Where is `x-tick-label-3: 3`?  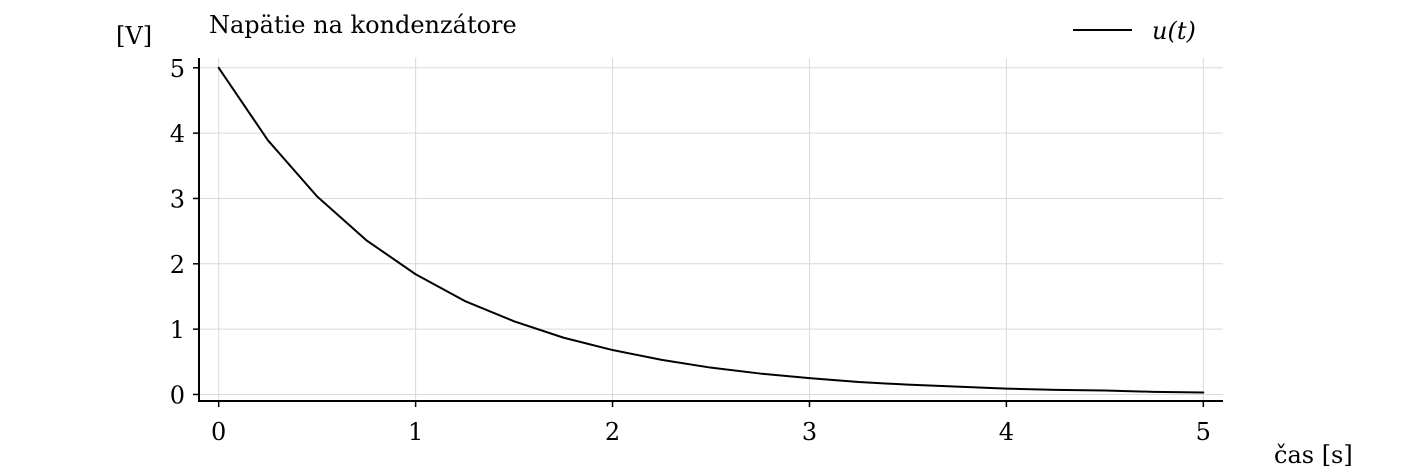
x-tick-label-3: 3 is located at coordinates (809, 432).